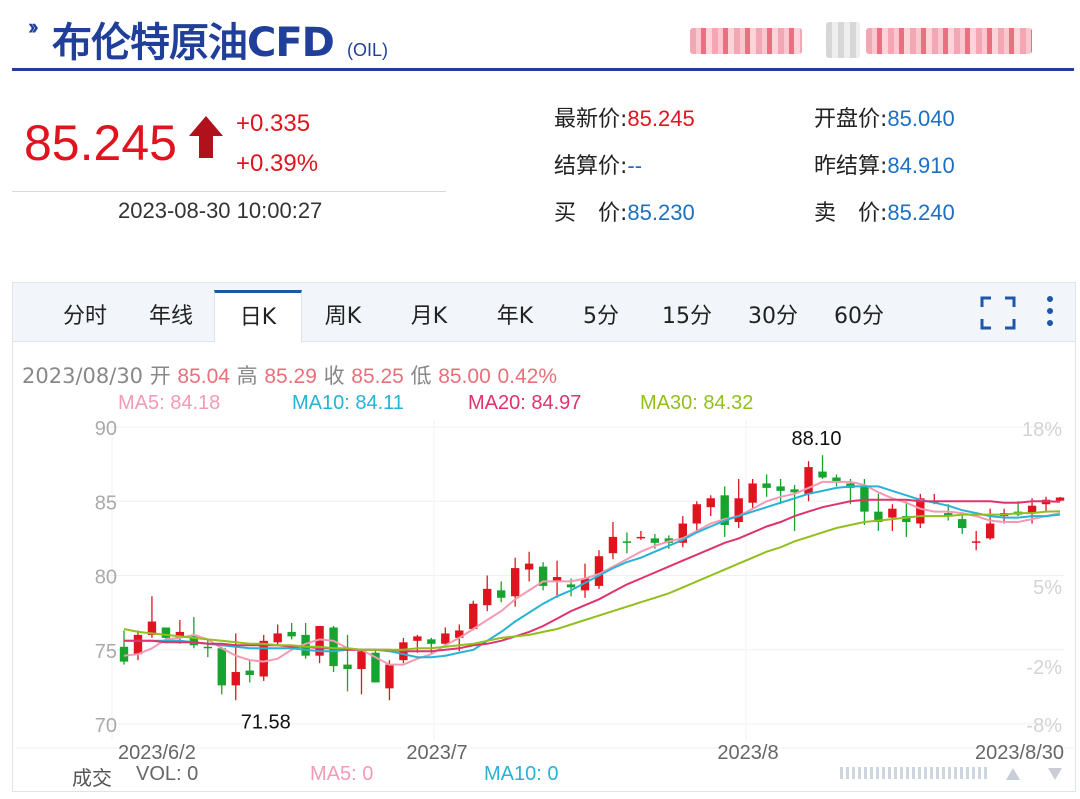  What do you see at coordinates (851, 213) in the screenshot?
I see `quote-field-label: 卖 价:` at bounding box center [851, 213].